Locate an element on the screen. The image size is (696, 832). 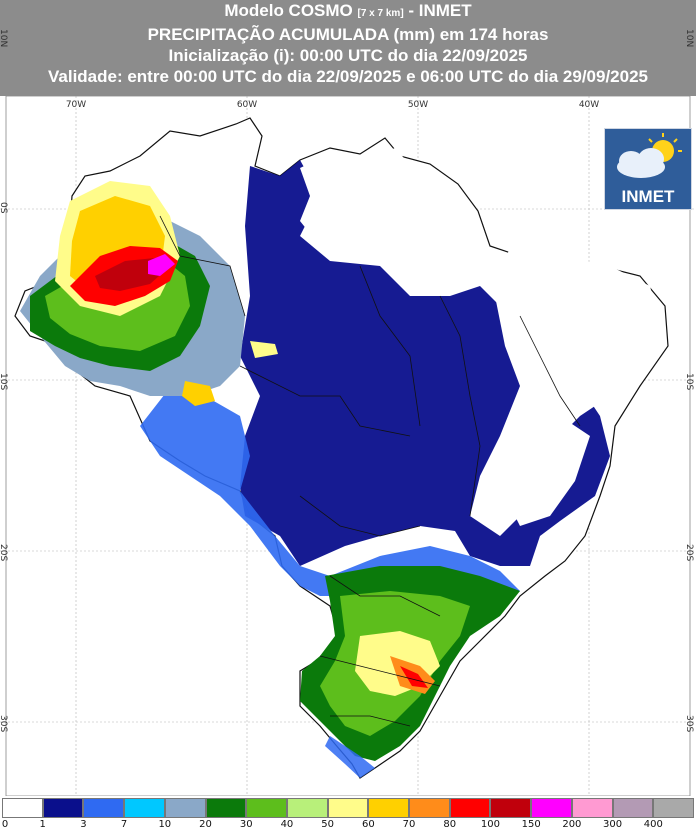
legend-tick-label: 1 is located at coordinates (42, 824).